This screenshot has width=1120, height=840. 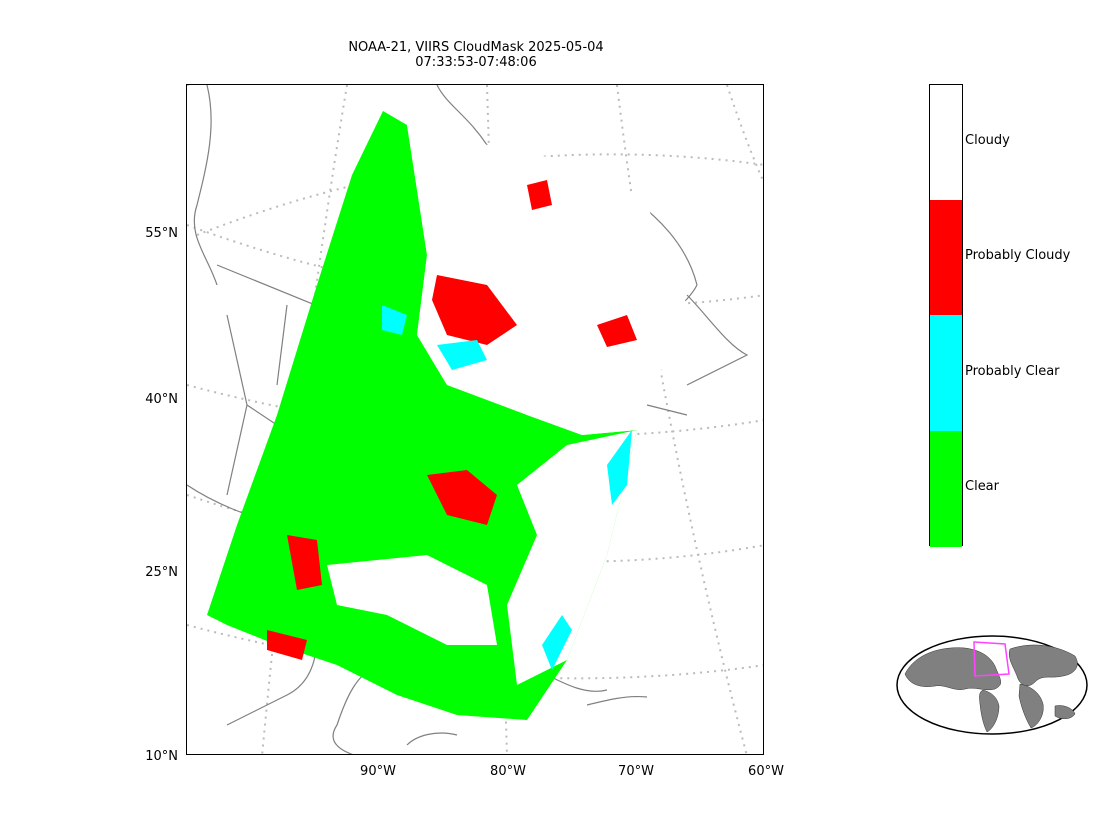 I want to click on globe-swath-box, so click(x=991, y=659).